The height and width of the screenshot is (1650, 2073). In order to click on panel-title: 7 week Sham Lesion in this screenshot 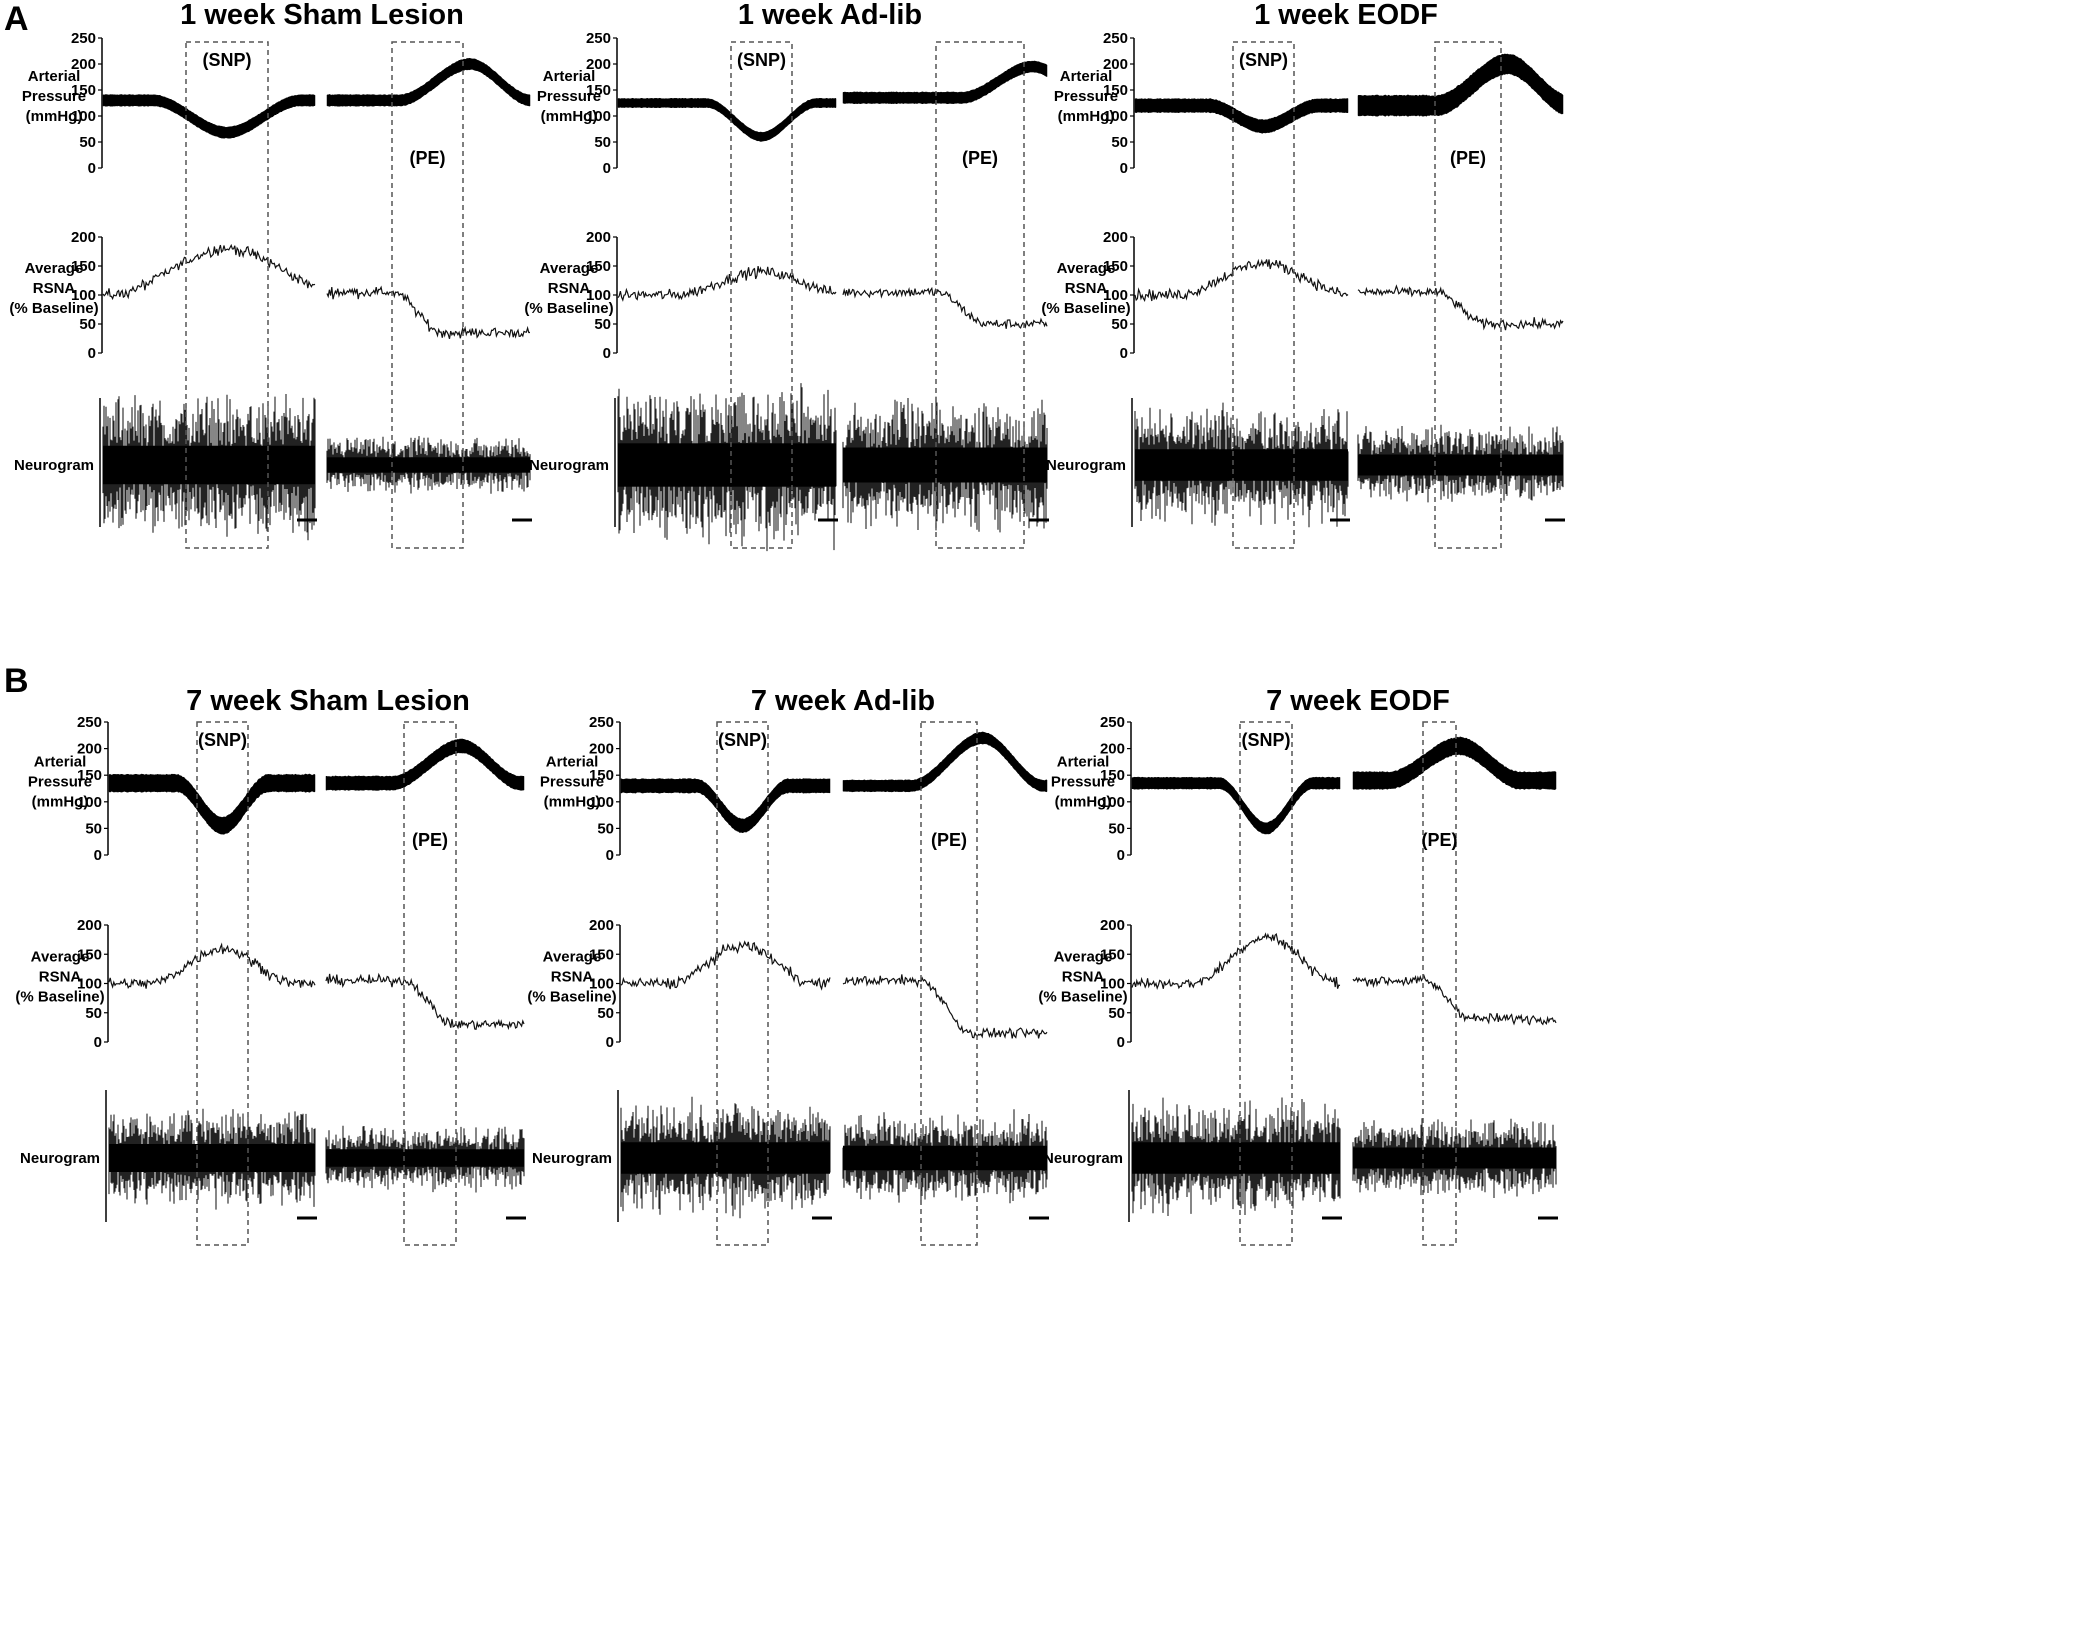, I will do `click(328, 701)`.